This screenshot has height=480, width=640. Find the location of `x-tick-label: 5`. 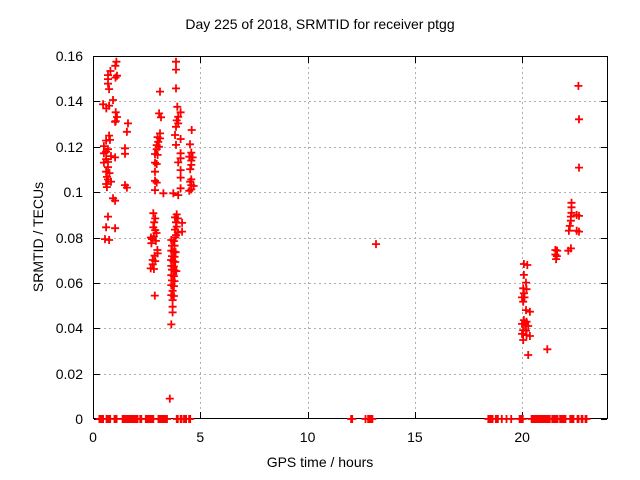

x-tick-label: 5 is located at coordinates (200, 437).